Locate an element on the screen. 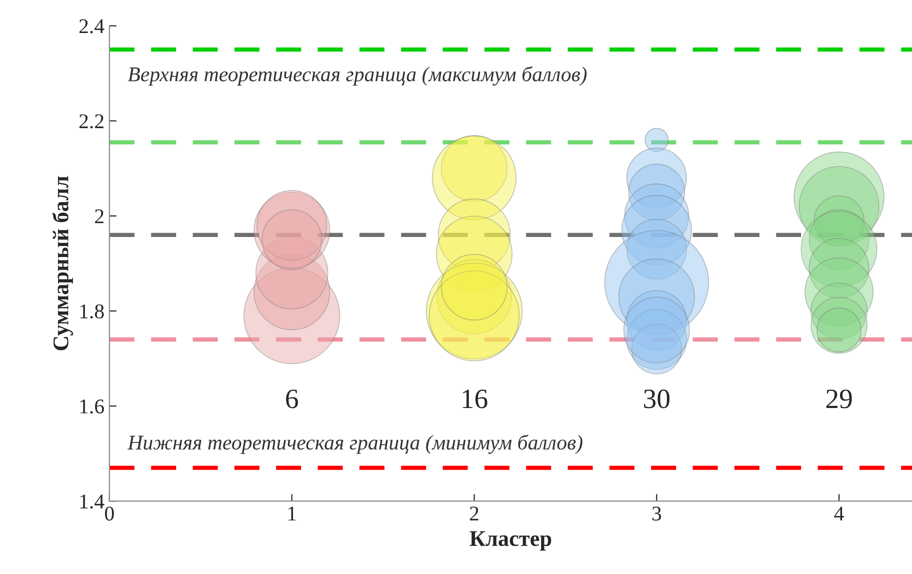 The image size is (912, 574). annotation: 6 is located at coordinates (292, 399).